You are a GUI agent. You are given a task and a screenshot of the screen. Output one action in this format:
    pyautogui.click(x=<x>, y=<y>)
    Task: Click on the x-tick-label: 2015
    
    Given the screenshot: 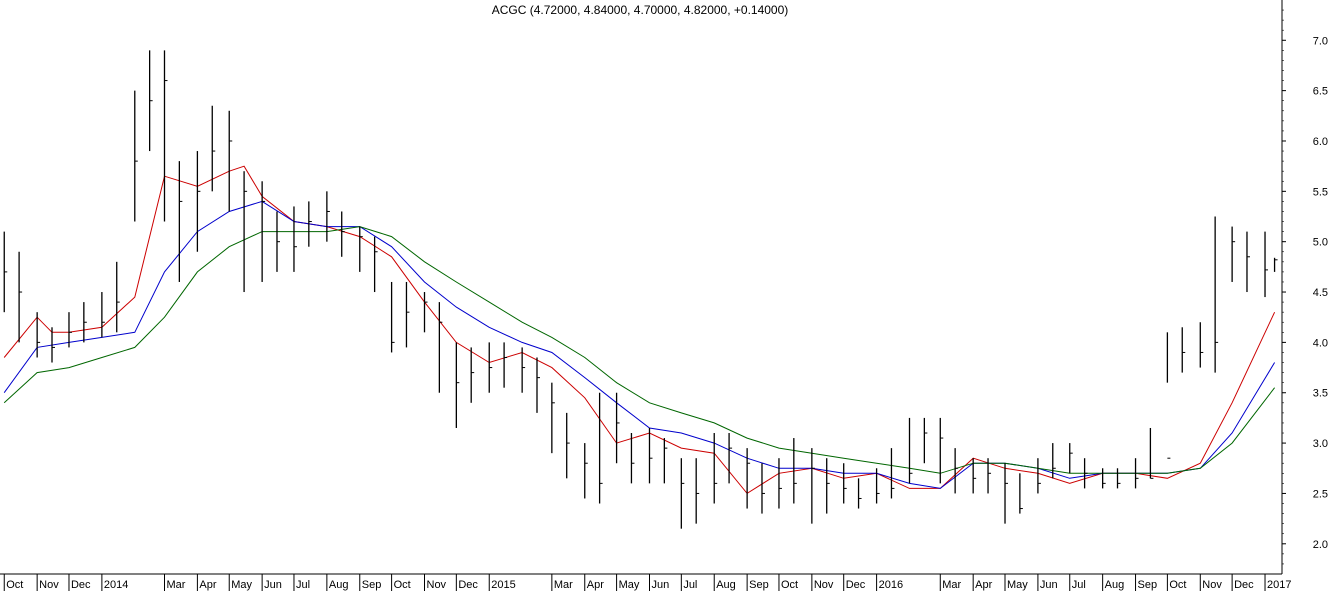 What is the action you would take?
    pyautogui.click(x=503, y=585)
    